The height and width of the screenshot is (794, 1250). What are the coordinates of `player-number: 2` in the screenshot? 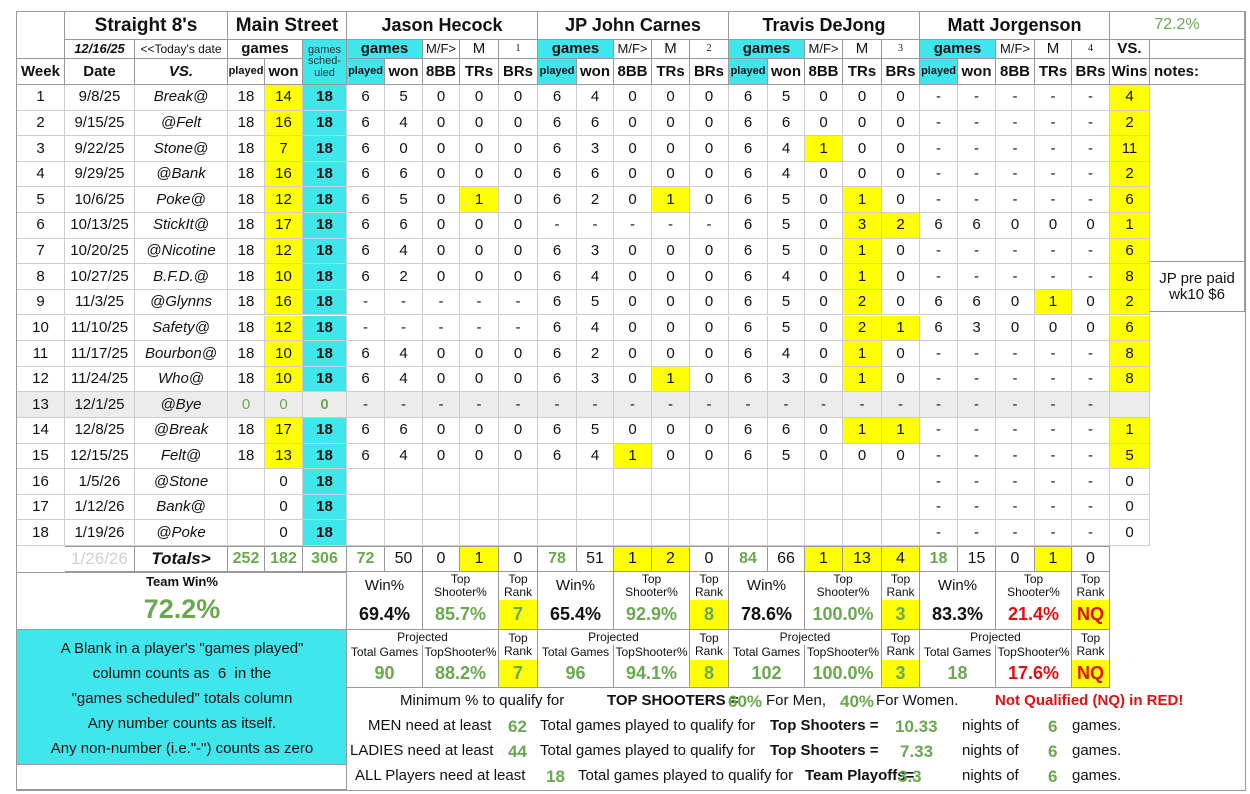 It's located at (709, 49).